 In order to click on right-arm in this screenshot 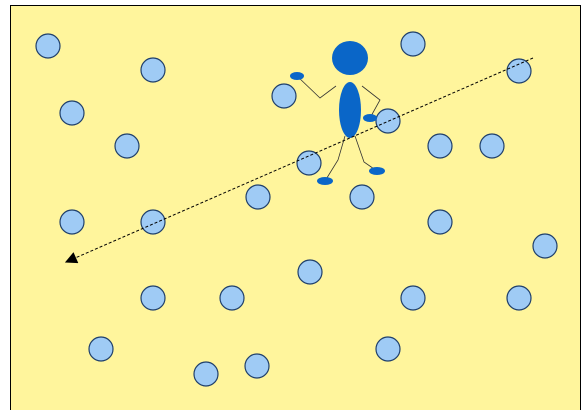, I will do `click(371, 102)`.